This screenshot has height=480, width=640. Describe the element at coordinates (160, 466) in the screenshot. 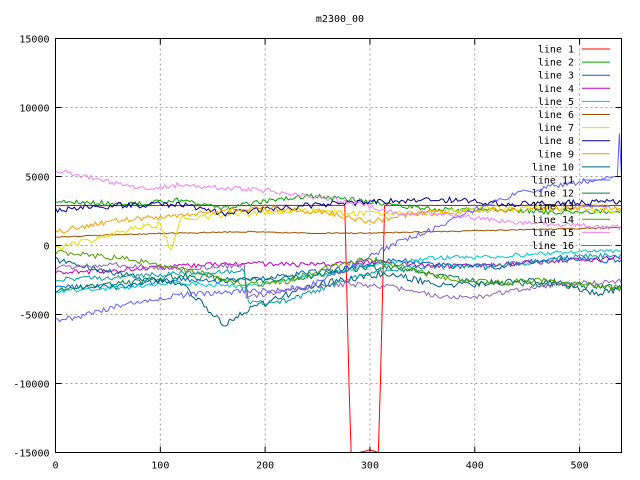

I see `x-tick-label: 100` at that location.